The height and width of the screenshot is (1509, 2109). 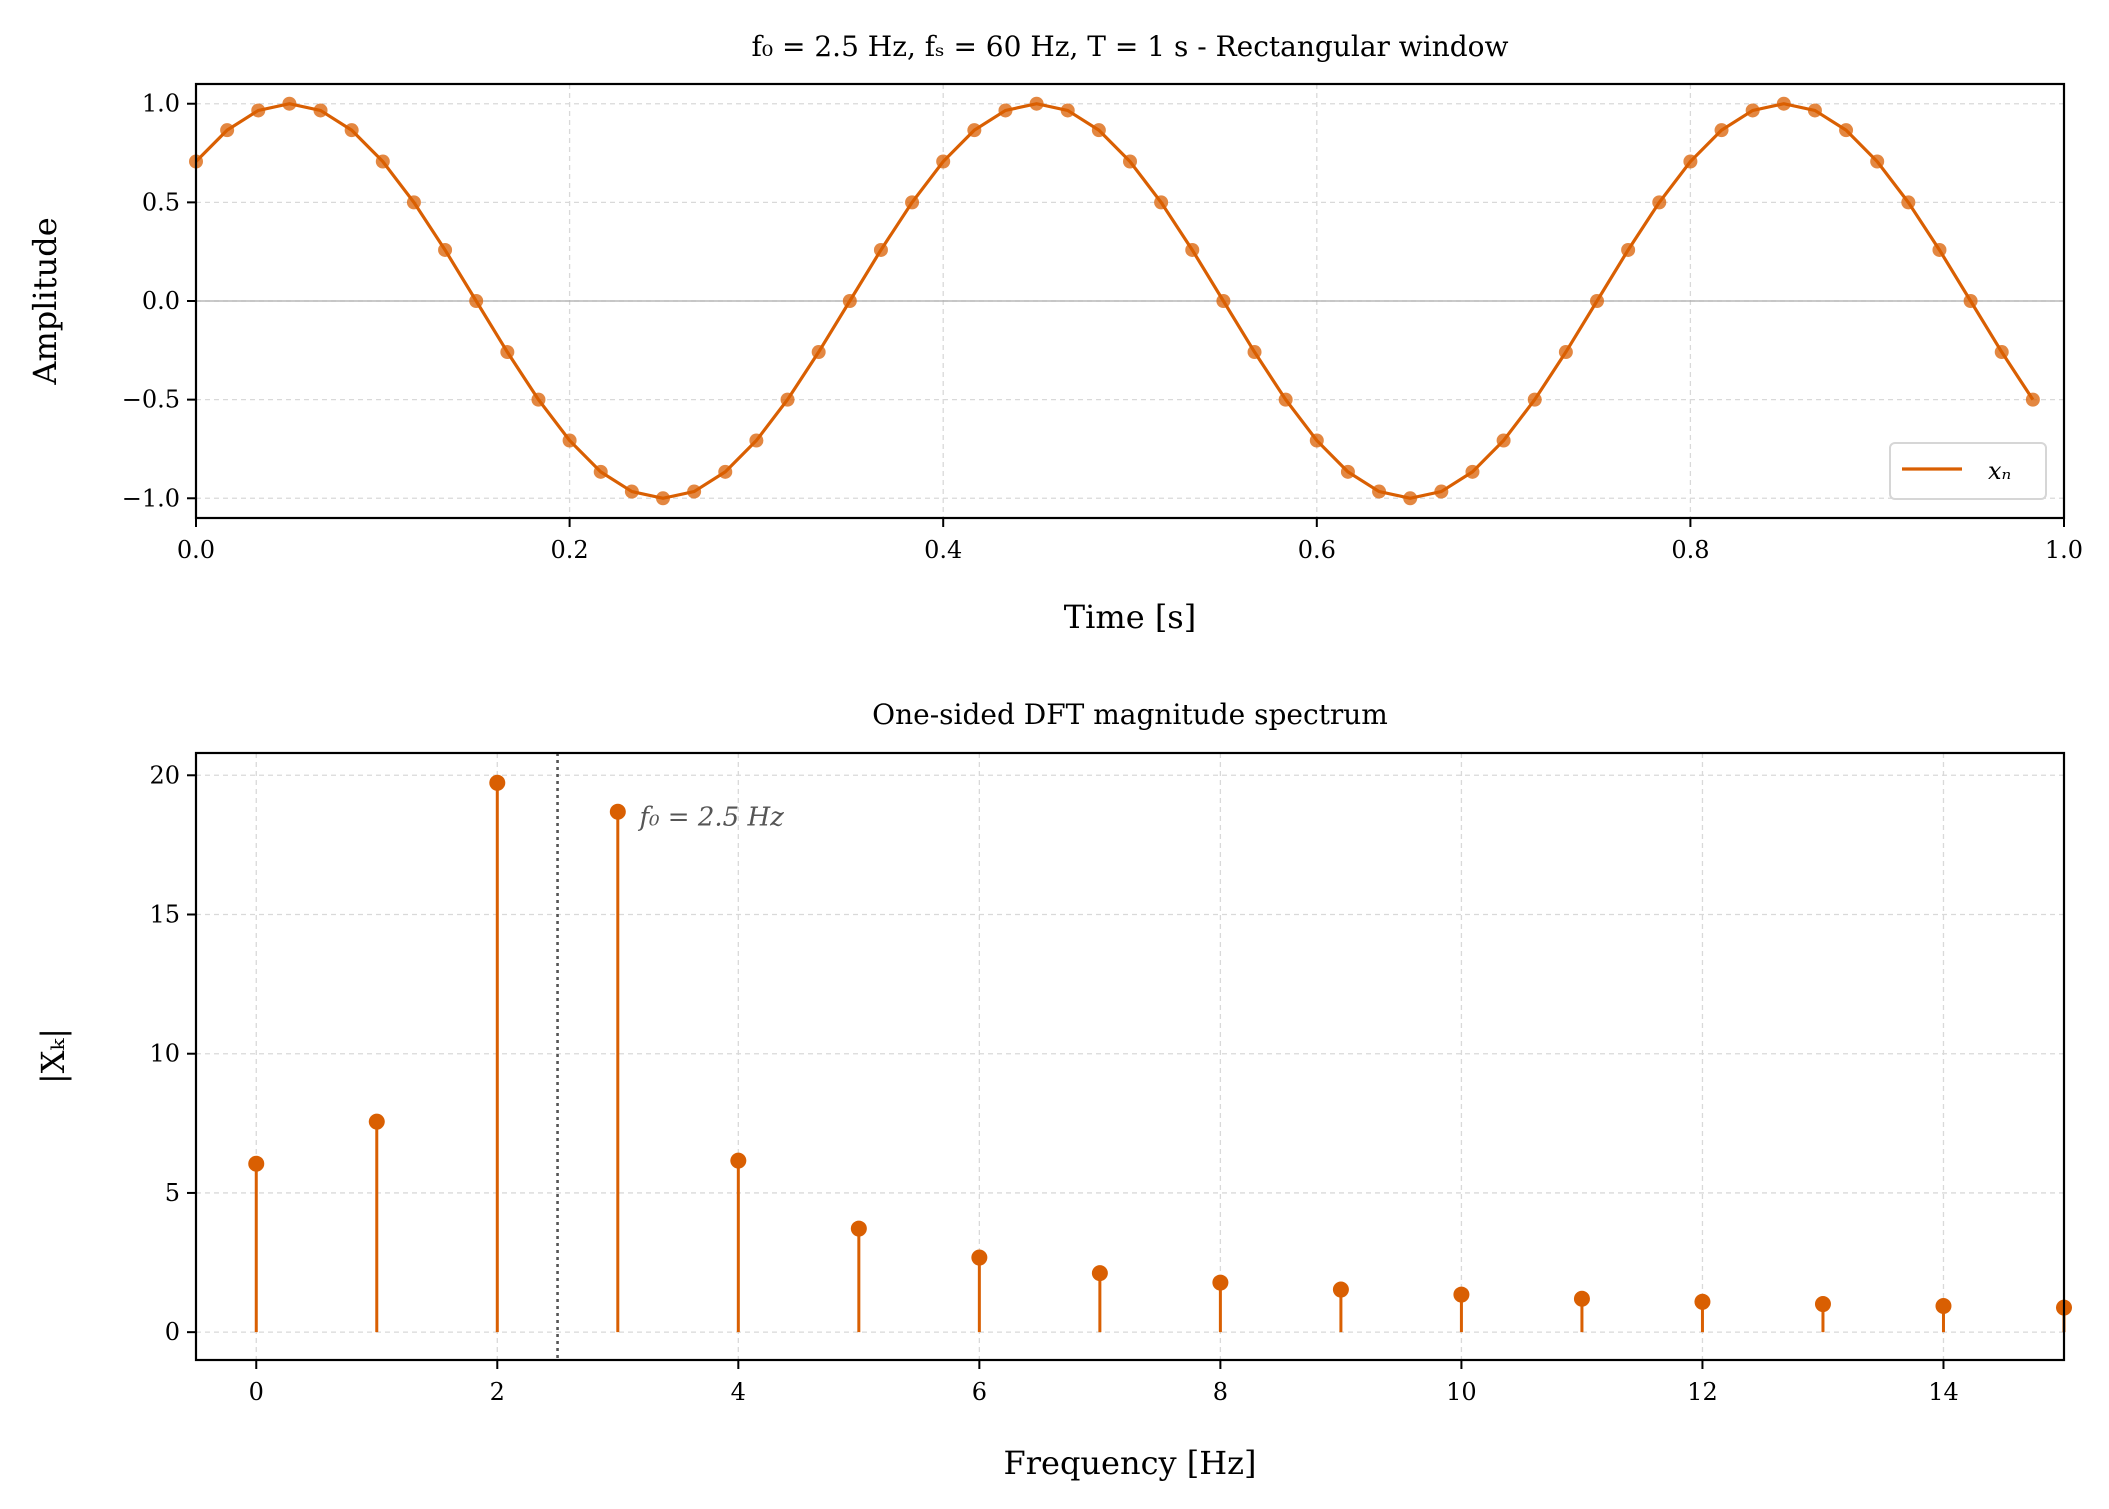 I want to click on x-tick-label: 4, so click(x=738, y=1392).